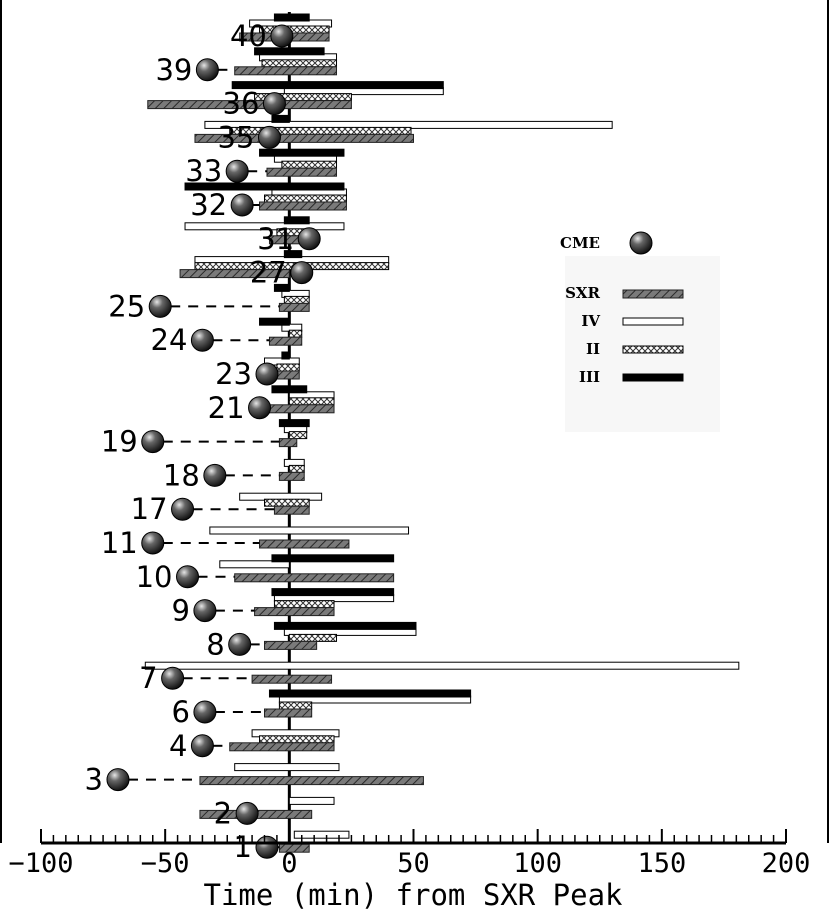 The height and width of the screenshot is (913, 830). What do you see at coordinates (169, 340) in the screenshot?
I see `event-label-24: 24` at bounding box center [169, 340].